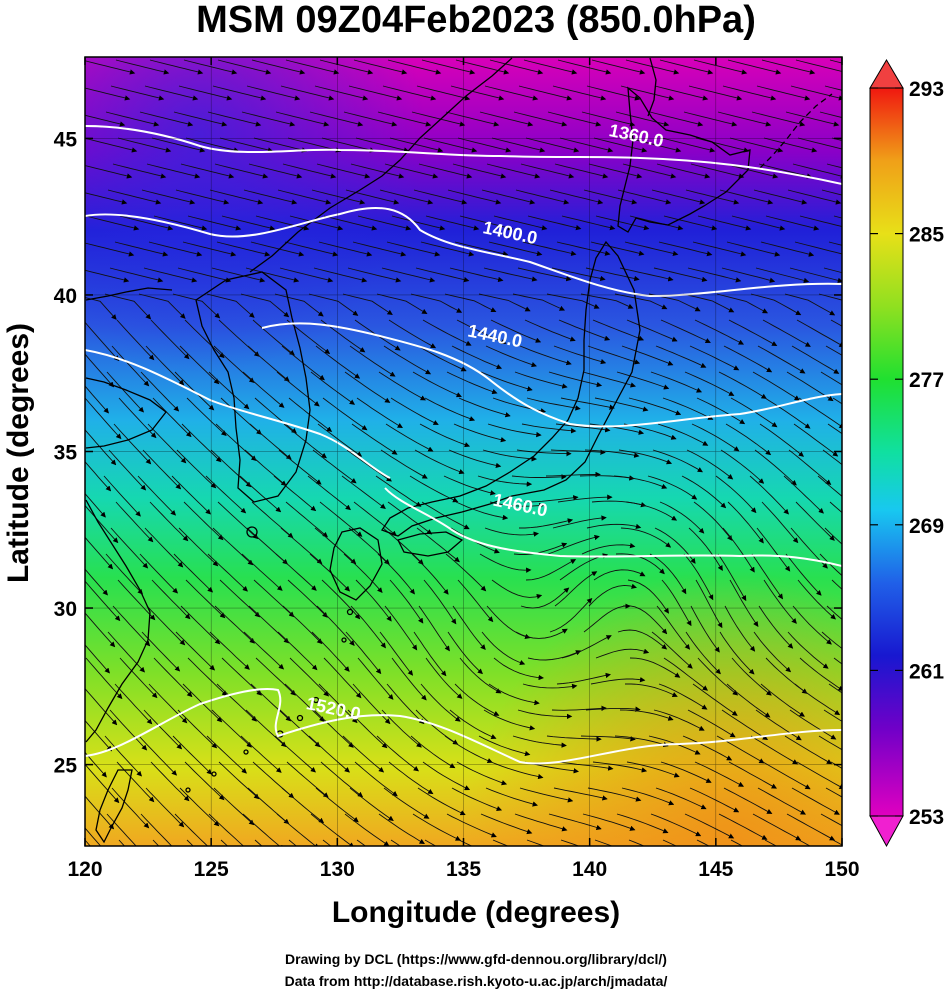 This screenshot has width=952, height=993. What do you see at coordinates (476, 912) in the screenshot?
I see `x-axis-label: Longitude (degrees)` at bounding box center [476, 912].